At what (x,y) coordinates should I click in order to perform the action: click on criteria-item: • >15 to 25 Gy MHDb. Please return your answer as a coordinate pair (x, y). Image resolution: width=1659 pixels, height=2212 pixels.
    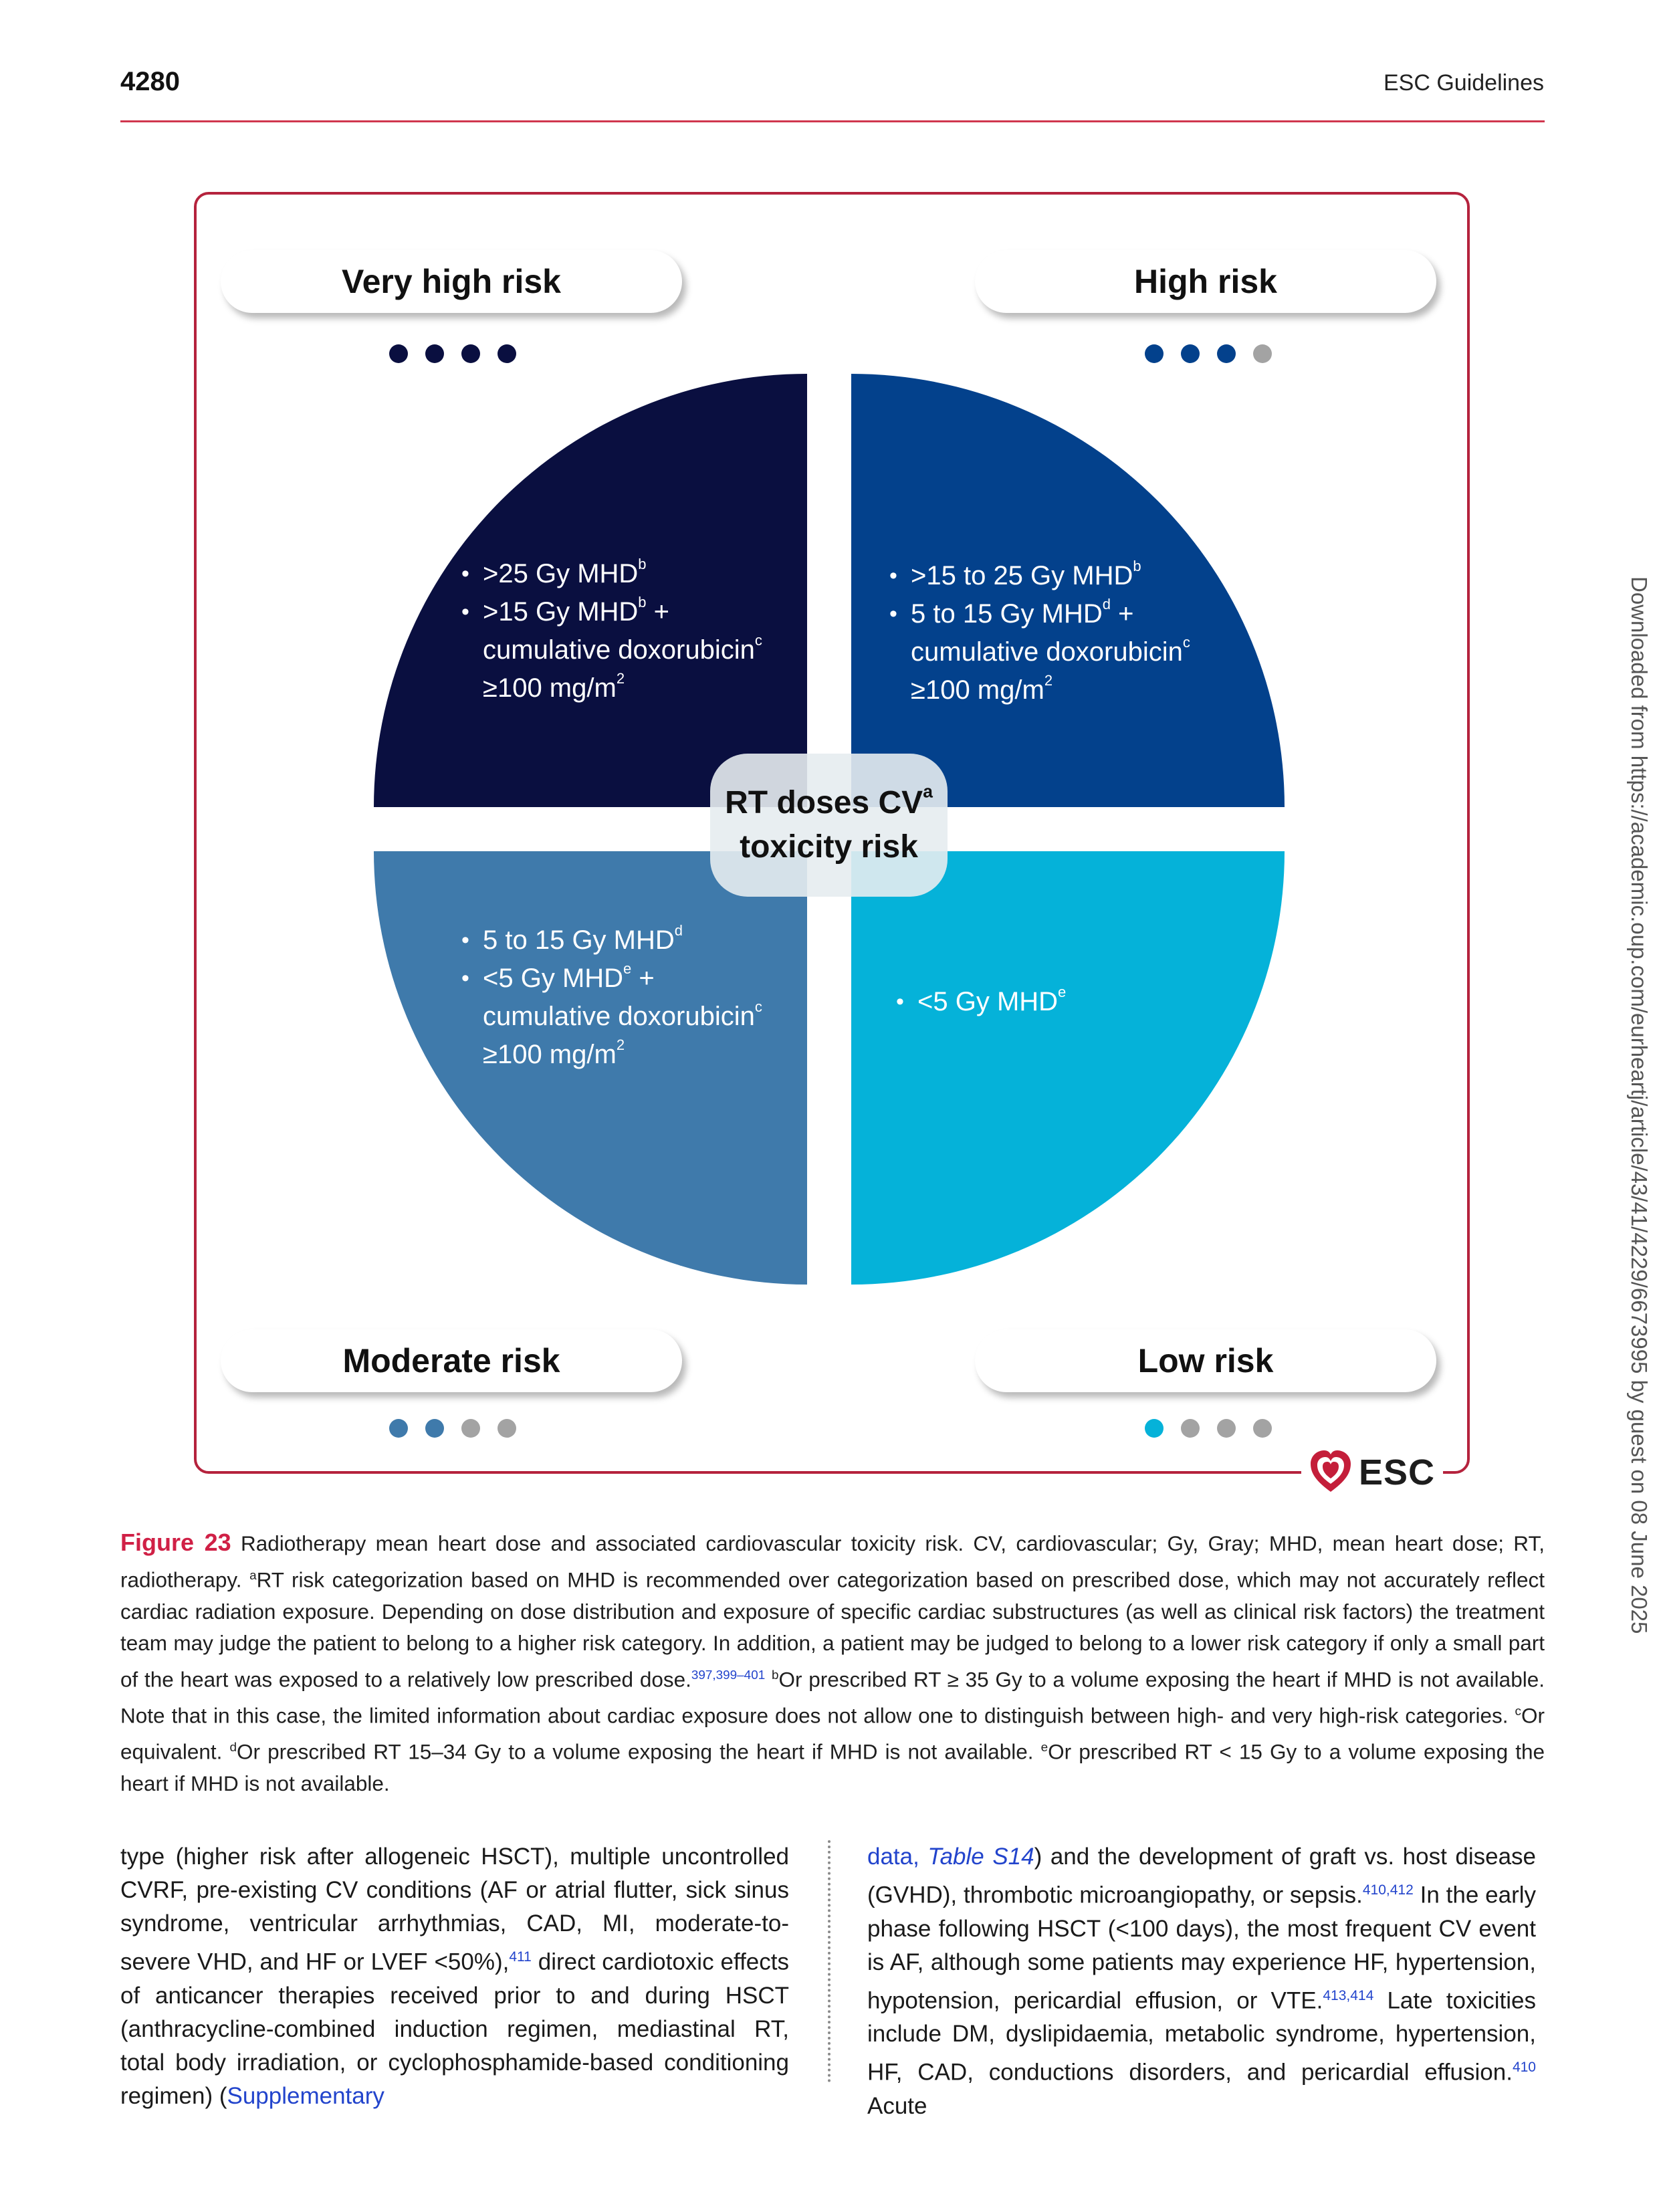
    Looking at the image, I should click on (1015, 574).